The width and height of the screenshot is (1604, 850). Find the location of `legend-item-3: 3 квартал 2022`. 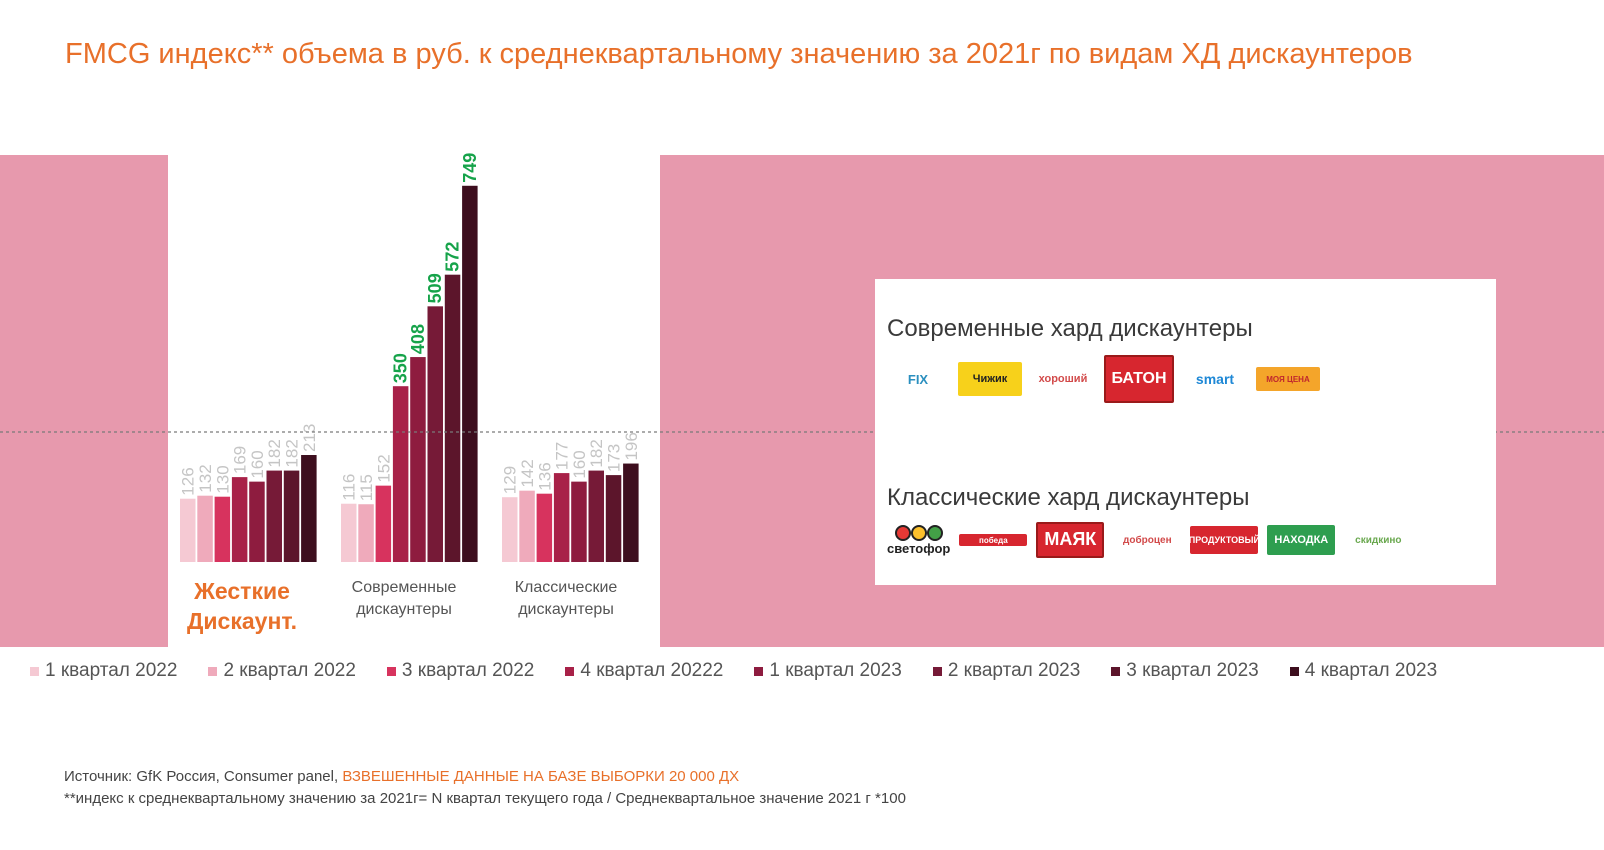

legend-item-3: 3 квартал 2022 is located at coordinates (460, 671).